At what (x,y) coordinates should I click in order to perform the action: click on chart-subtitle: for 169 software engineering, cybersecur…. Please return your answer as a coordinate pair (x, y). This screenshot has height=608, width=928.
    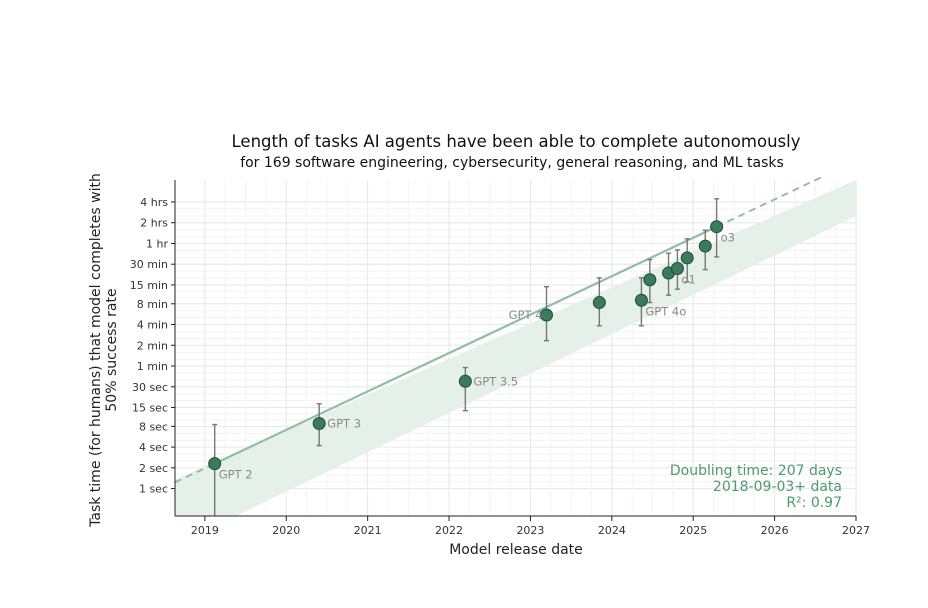
    Looking at the image, I should click on (512, 163).